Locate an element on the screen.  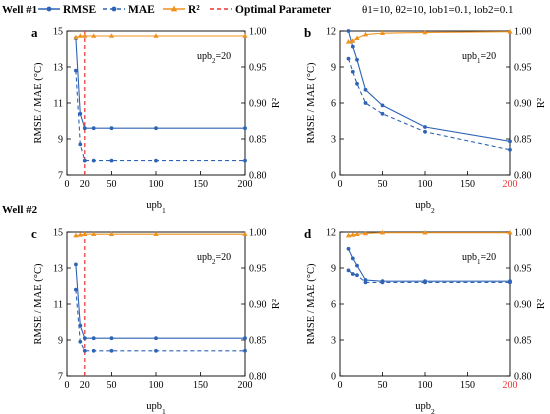
y-left-tick-label: 6 is located at coordinates (333, 104).